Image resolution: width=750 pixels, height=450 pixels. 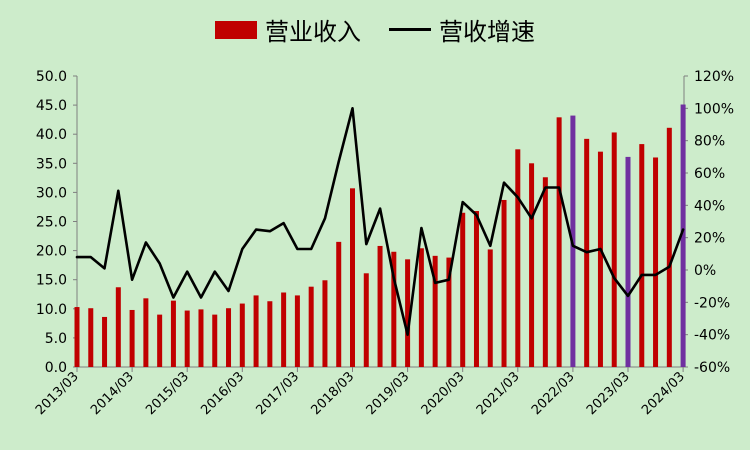 What do you see at coordinates (333, 393) in the screenshot?
I see `x-axis-tick-label: 2018/03` at bounding box center [333, 393].